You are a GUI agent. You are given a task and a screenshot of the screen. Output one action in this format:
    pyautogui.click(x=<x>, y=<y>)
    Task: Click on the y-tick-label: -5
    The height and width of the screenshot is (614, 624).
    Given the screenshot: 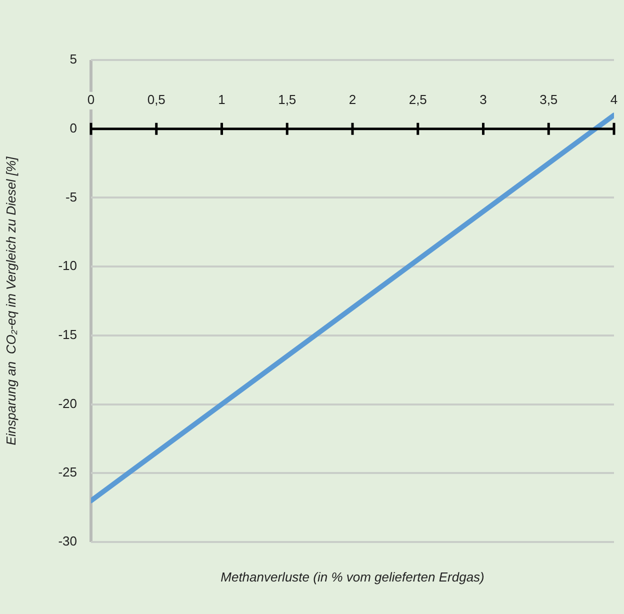 What is the action you would take?
    pyautogui.click(x=71, y=196)
    